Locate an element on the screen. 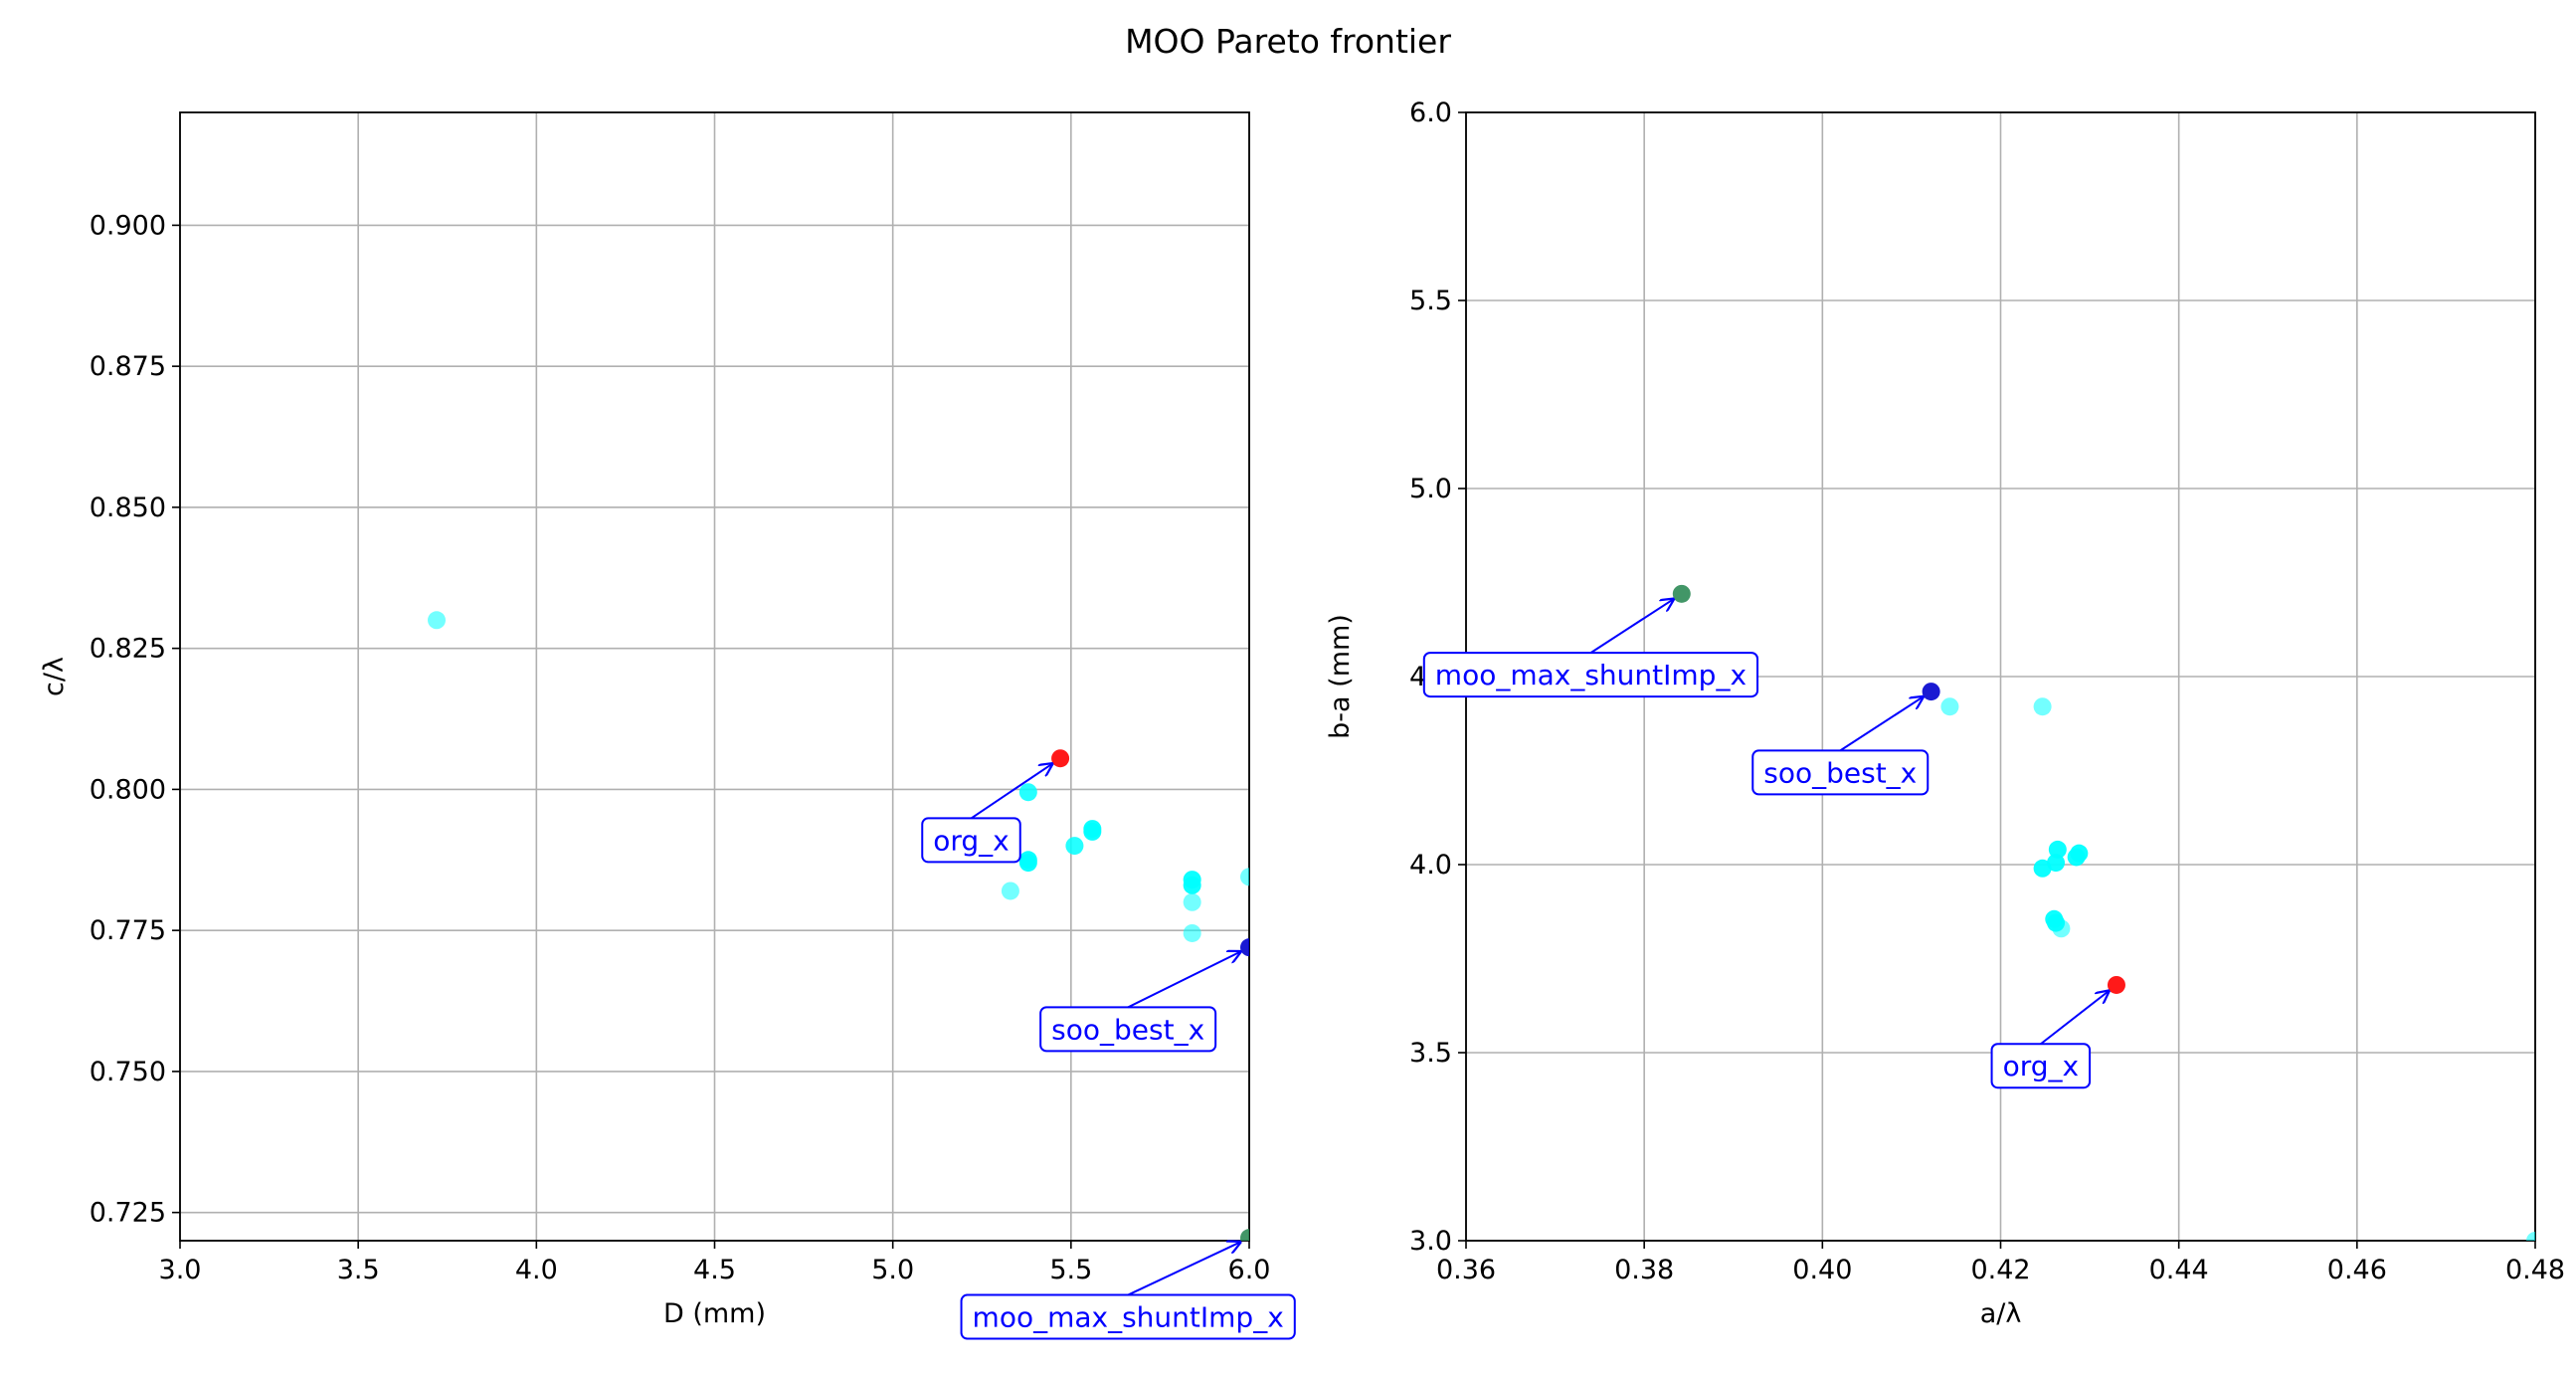 The height and width of the screenshot is (1376, 2576). y-tick-label: 6.0 is located at coordinates (1430, 113).